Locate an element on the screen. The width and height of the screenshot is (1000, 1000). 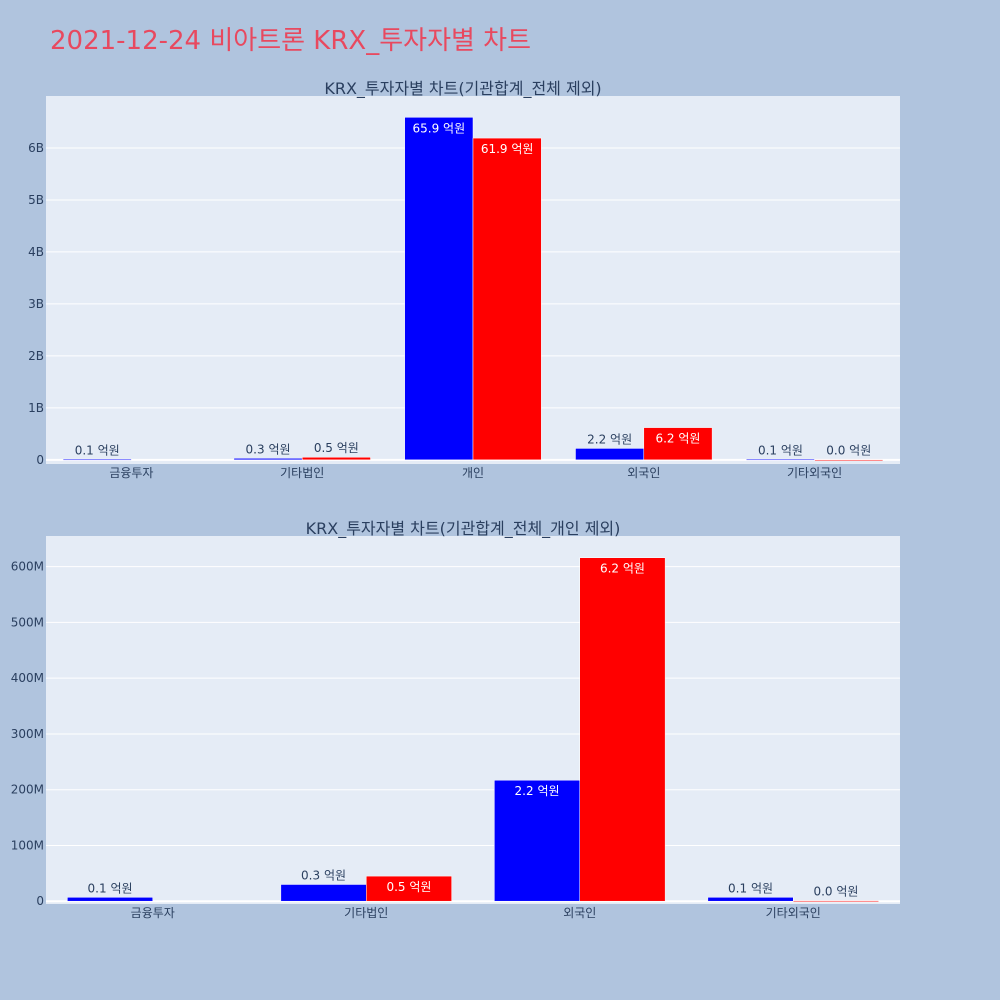
y-tick-label: 400M is located at coordinates (27, 678).